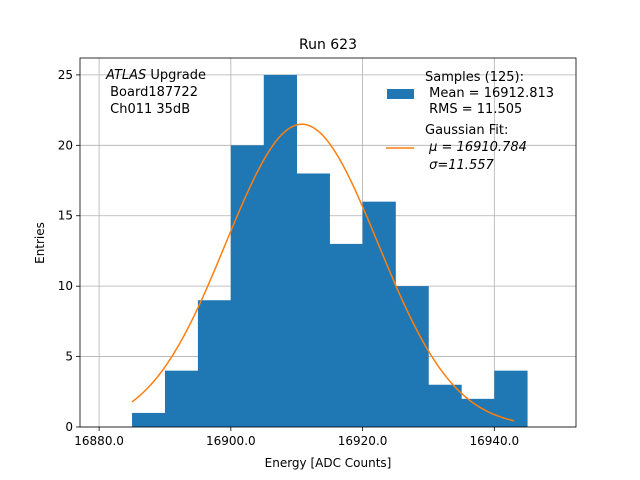 The image size is (640, 480). Describe the element at coordinates (473, 109) in the screenshot. I see `legend-samples-line-3: RMS = 11.505` at that location.